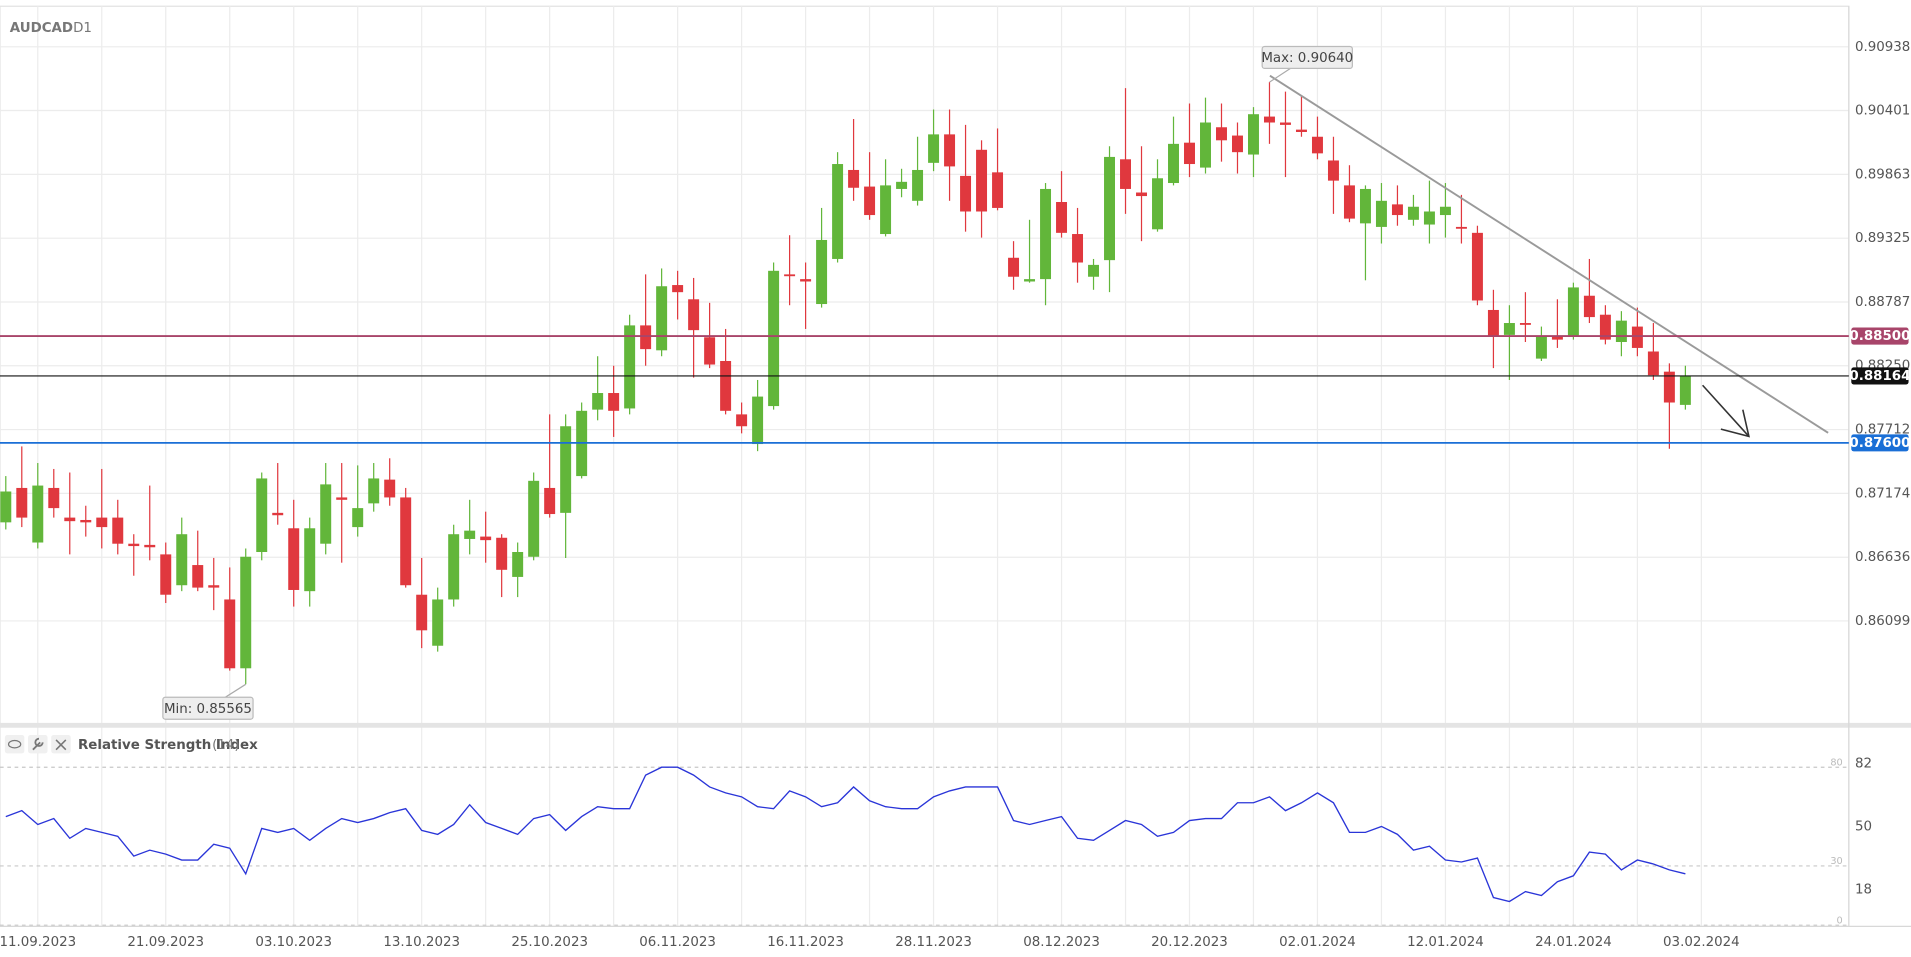 Image resolution: width=1911 pixels, height=957 pixels. Describe the element at coordinates (955, 725) in the screenshot. I see `panel-separator` at that location.